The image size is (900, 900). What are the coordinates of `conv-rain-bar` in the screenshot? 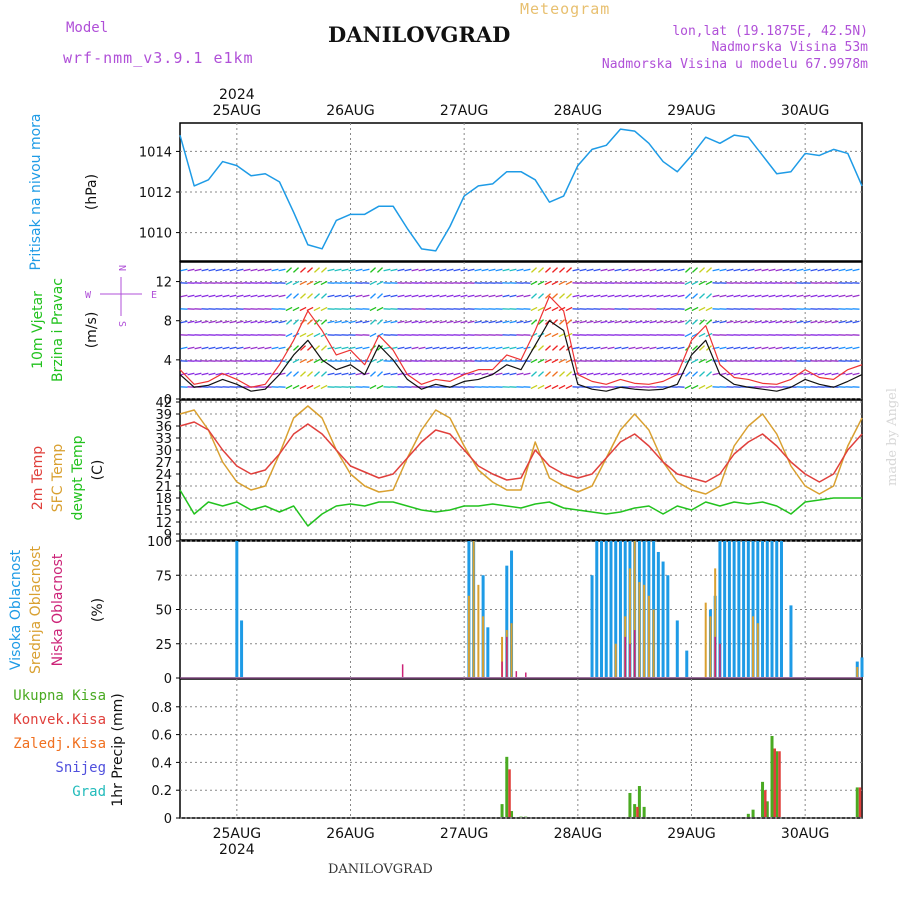 It's located at (765, 803).